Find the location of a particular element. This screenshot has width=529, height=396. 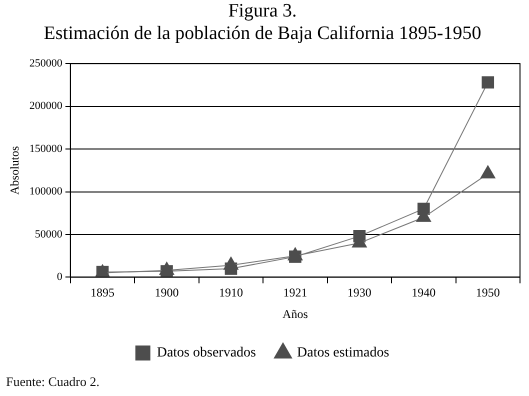

source-note: Fuente: Cuadro 2. is located at coordinates (53, 382).